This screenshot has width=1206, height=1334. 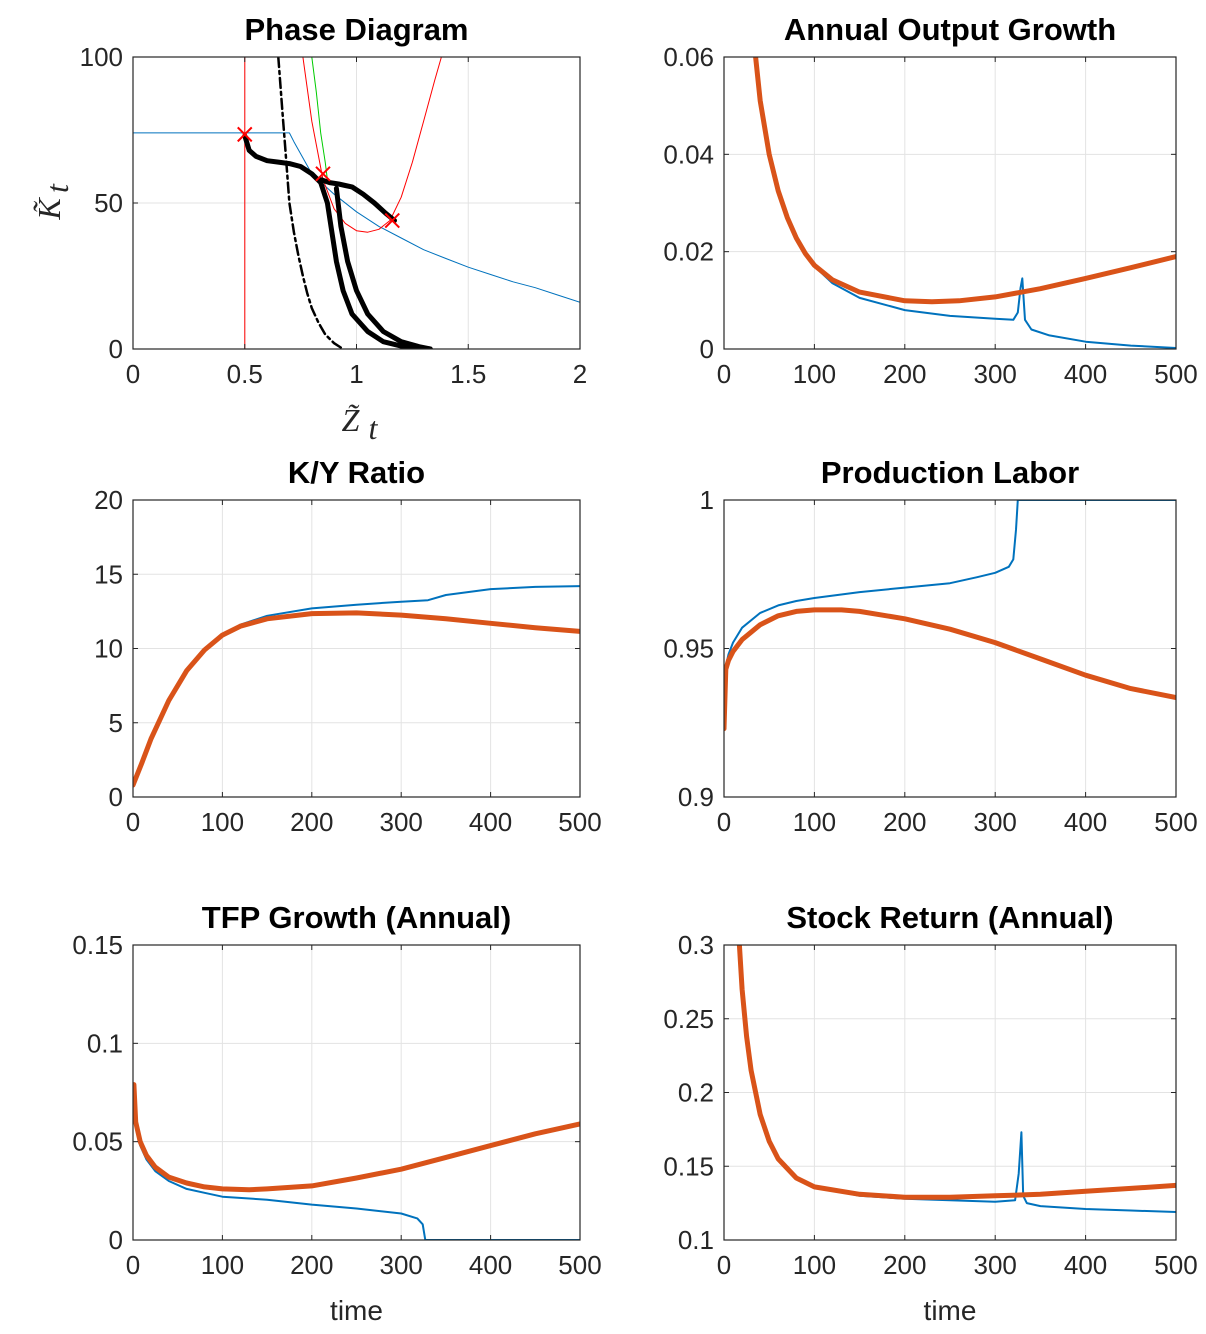 I want to click on y-axis-label-group: K̃ t, so click(x=53, y=202).